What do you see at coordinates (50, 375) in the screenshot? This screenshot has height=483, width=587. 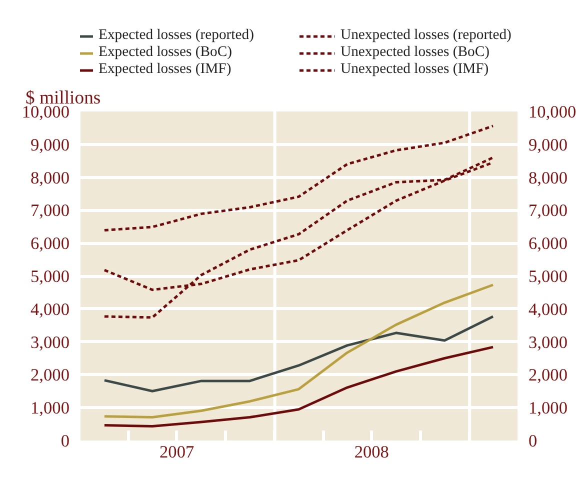 I see `y-tick-label: 2,000` at bounding box center [50, 375].